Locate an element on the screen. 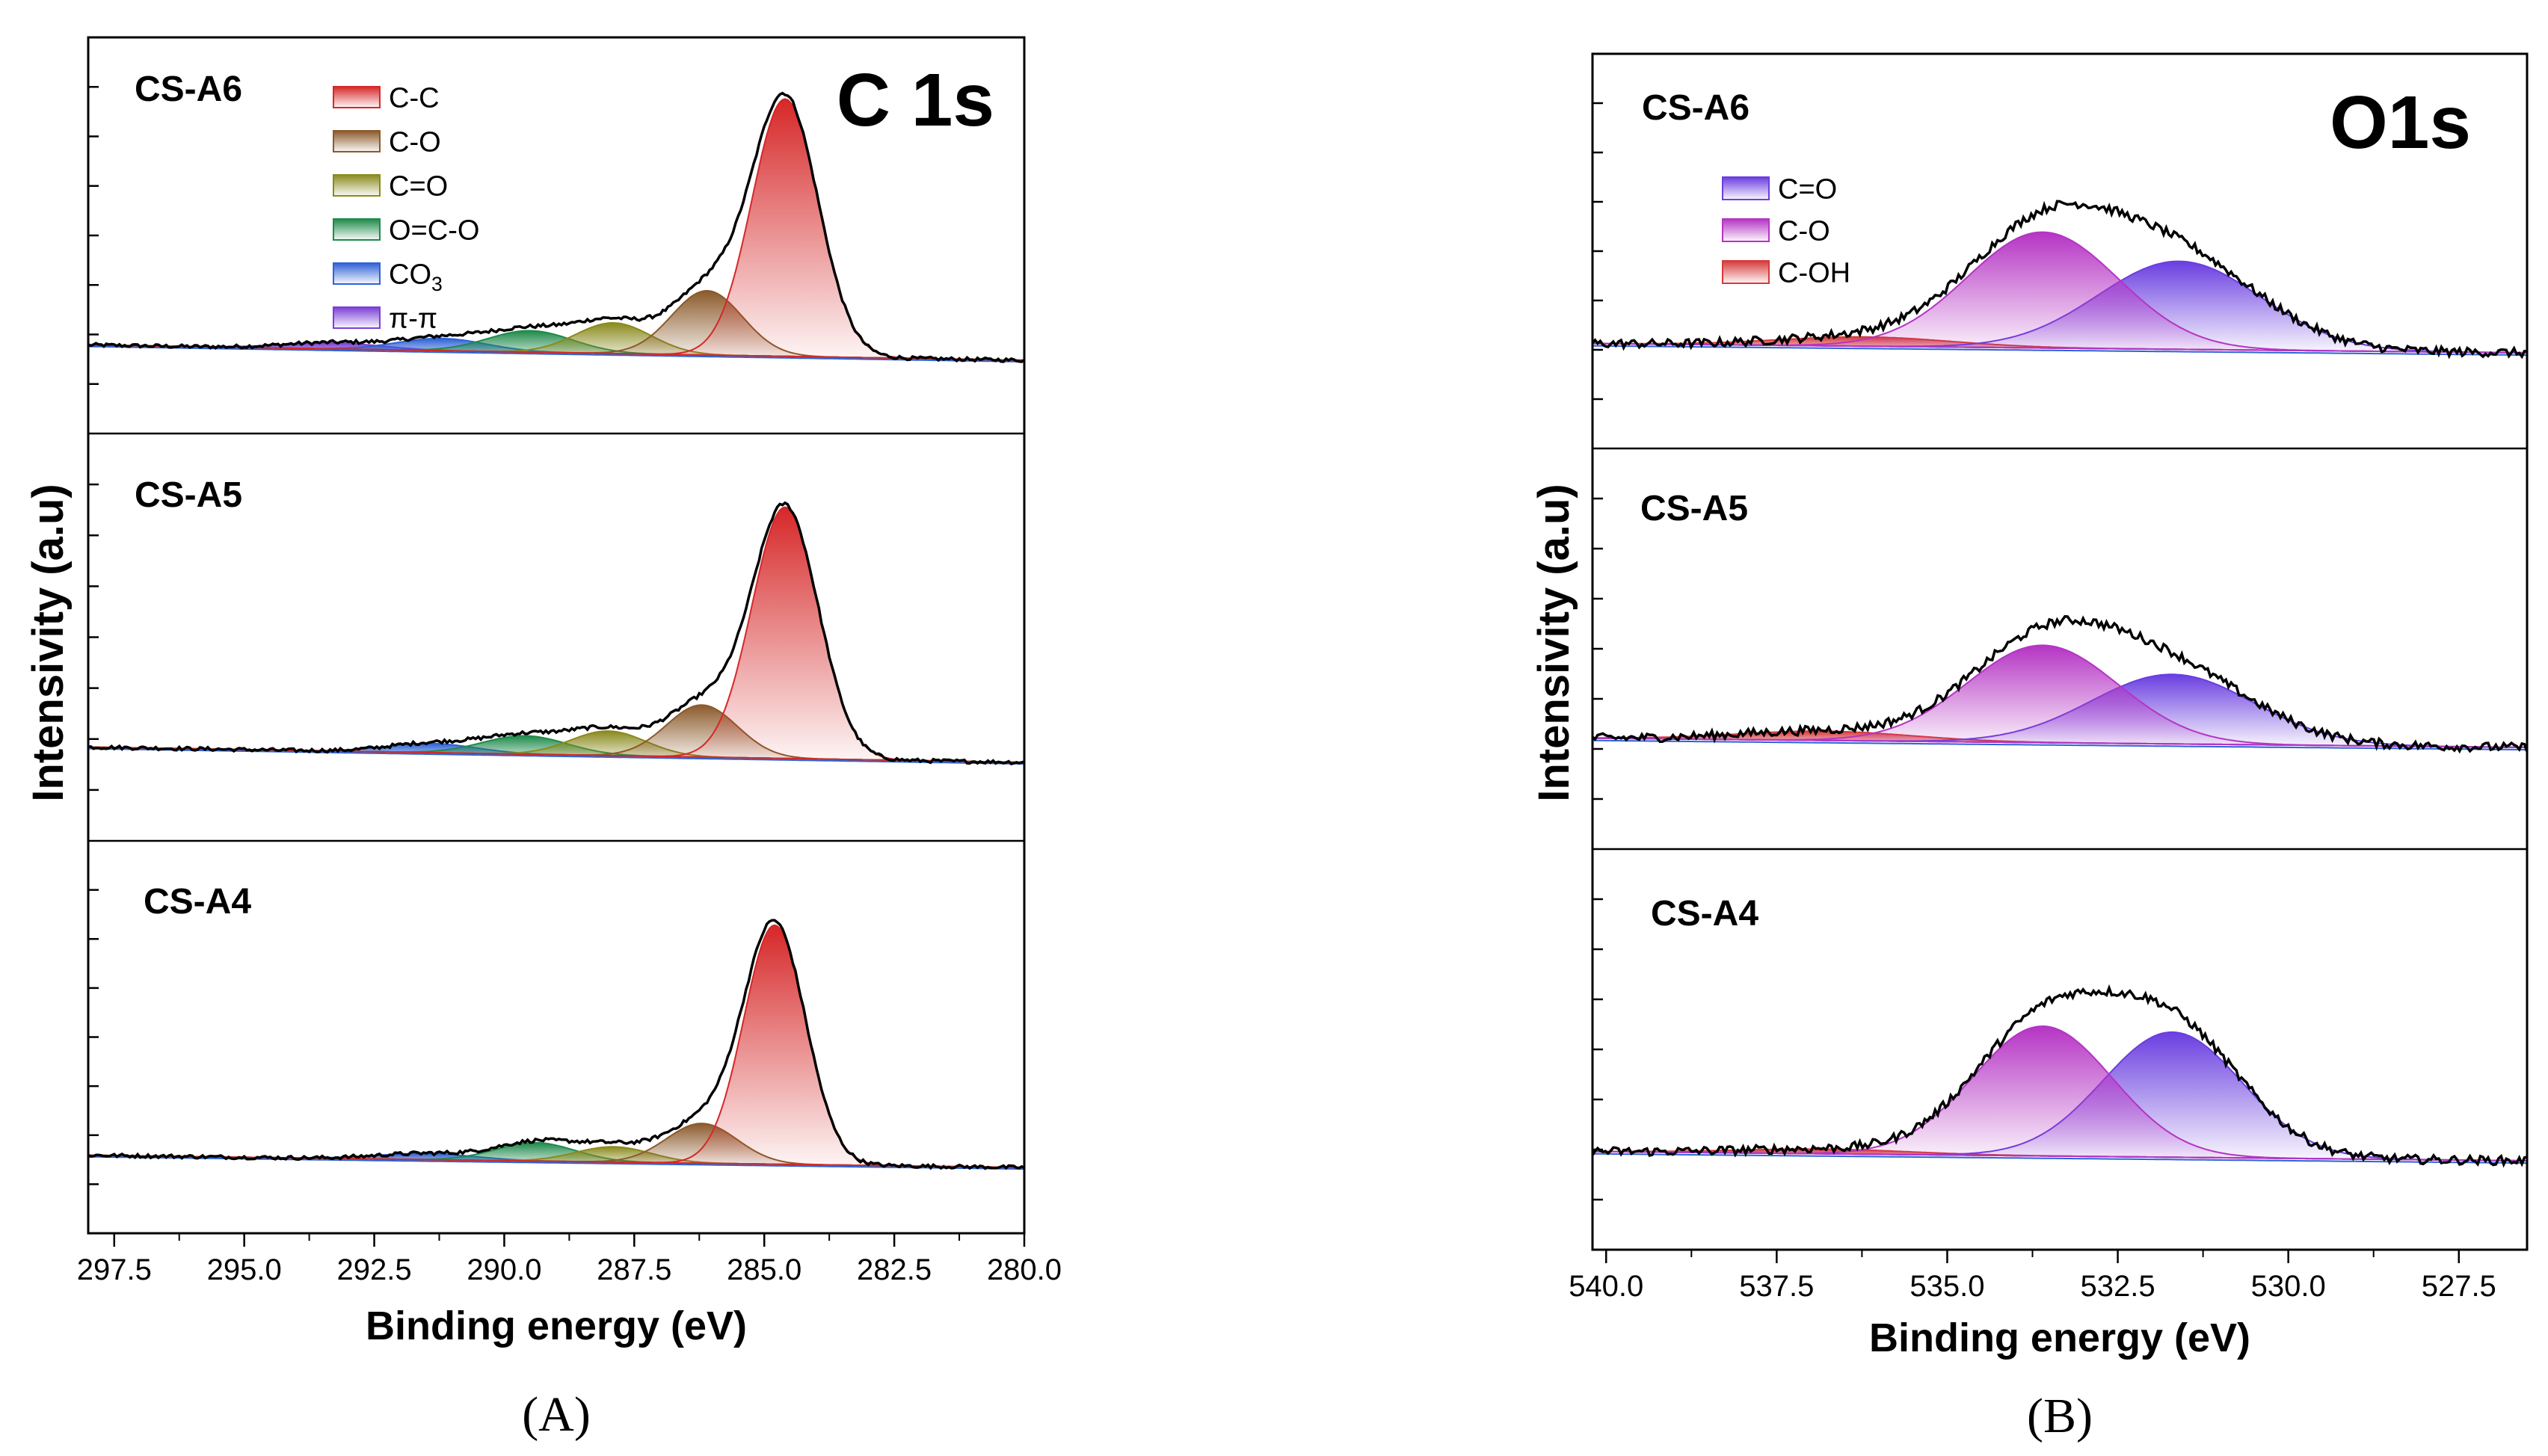  panel-b-sample-label-1: CS-A6 is located at coordinates (1696, 108).